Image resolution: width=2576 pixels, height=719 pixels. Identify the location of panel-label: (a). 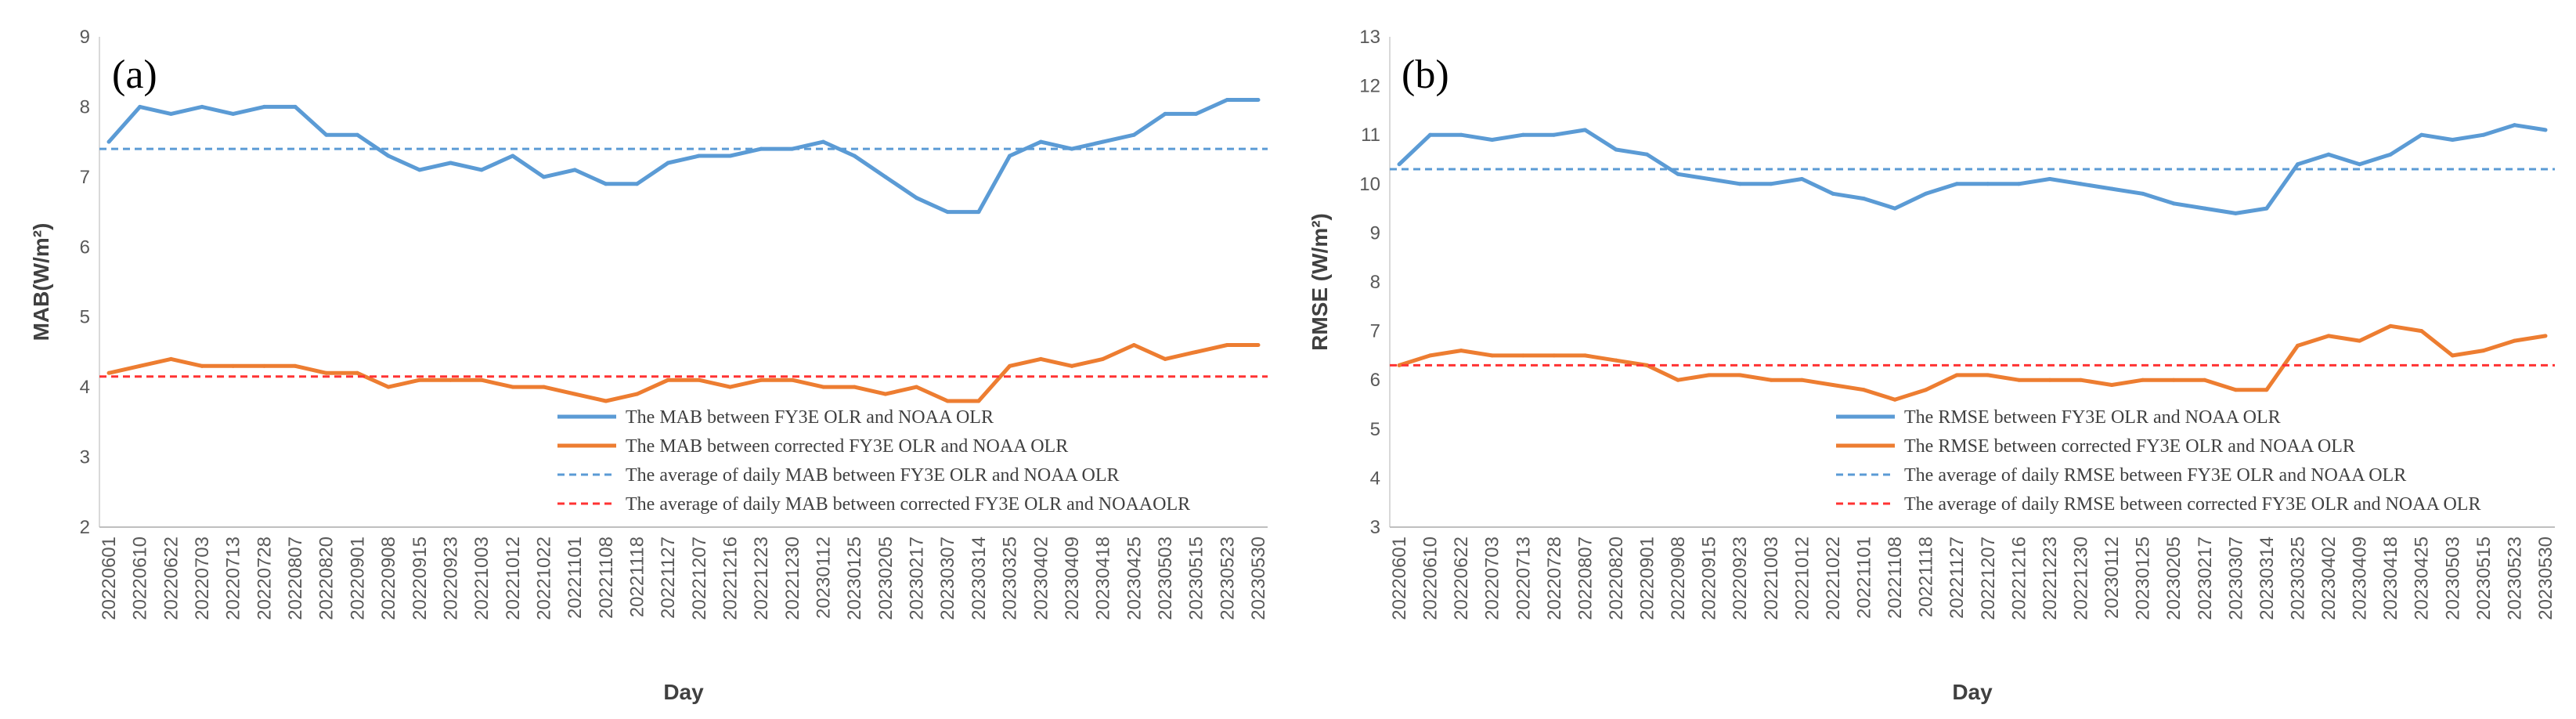
(134, 74).